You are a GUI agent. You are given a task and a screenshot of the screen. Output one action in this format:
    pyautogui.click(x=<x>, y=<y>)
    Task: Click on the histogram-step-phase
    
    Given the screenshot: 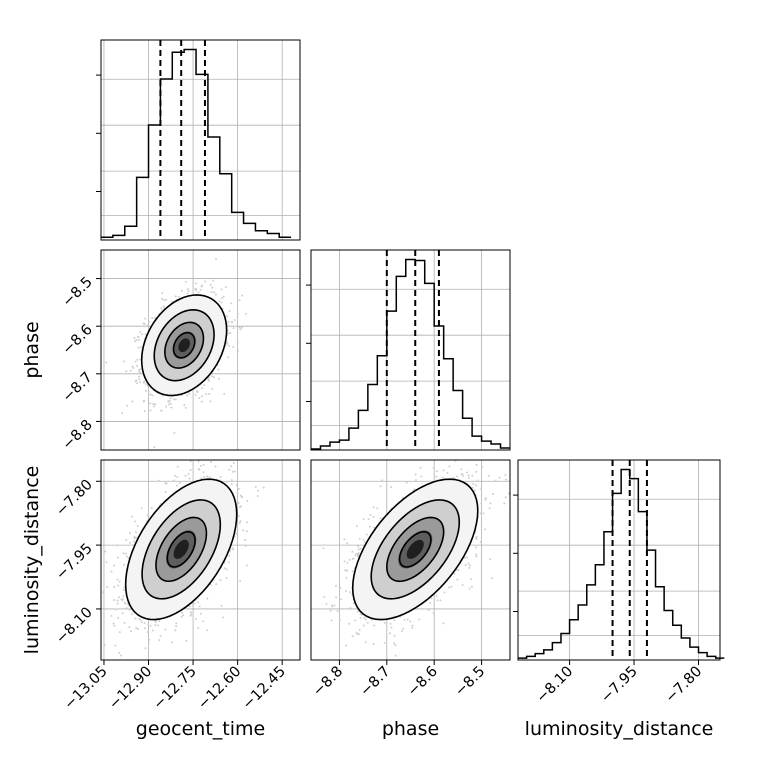 What is the action you would take?
    pyautogui.click(x=410, y=354)
    